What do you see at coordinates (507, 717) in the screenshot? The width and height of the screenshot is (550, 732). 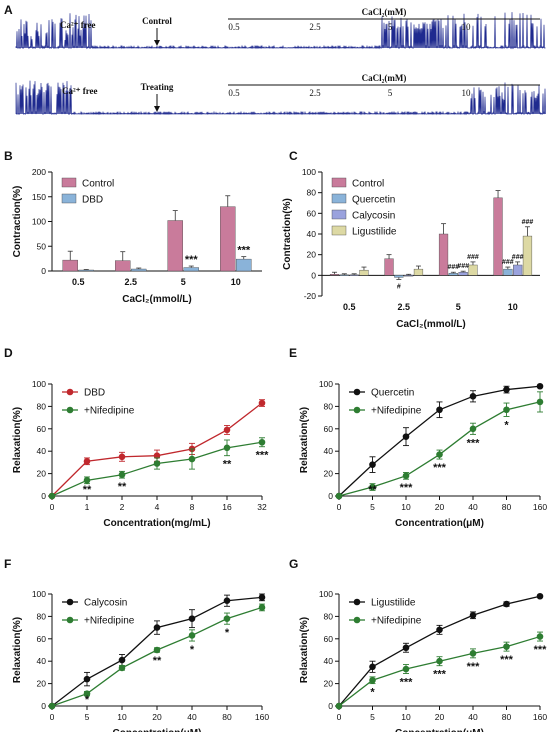 I see `x-tick-label: 80` at bounding box center [507, 717].